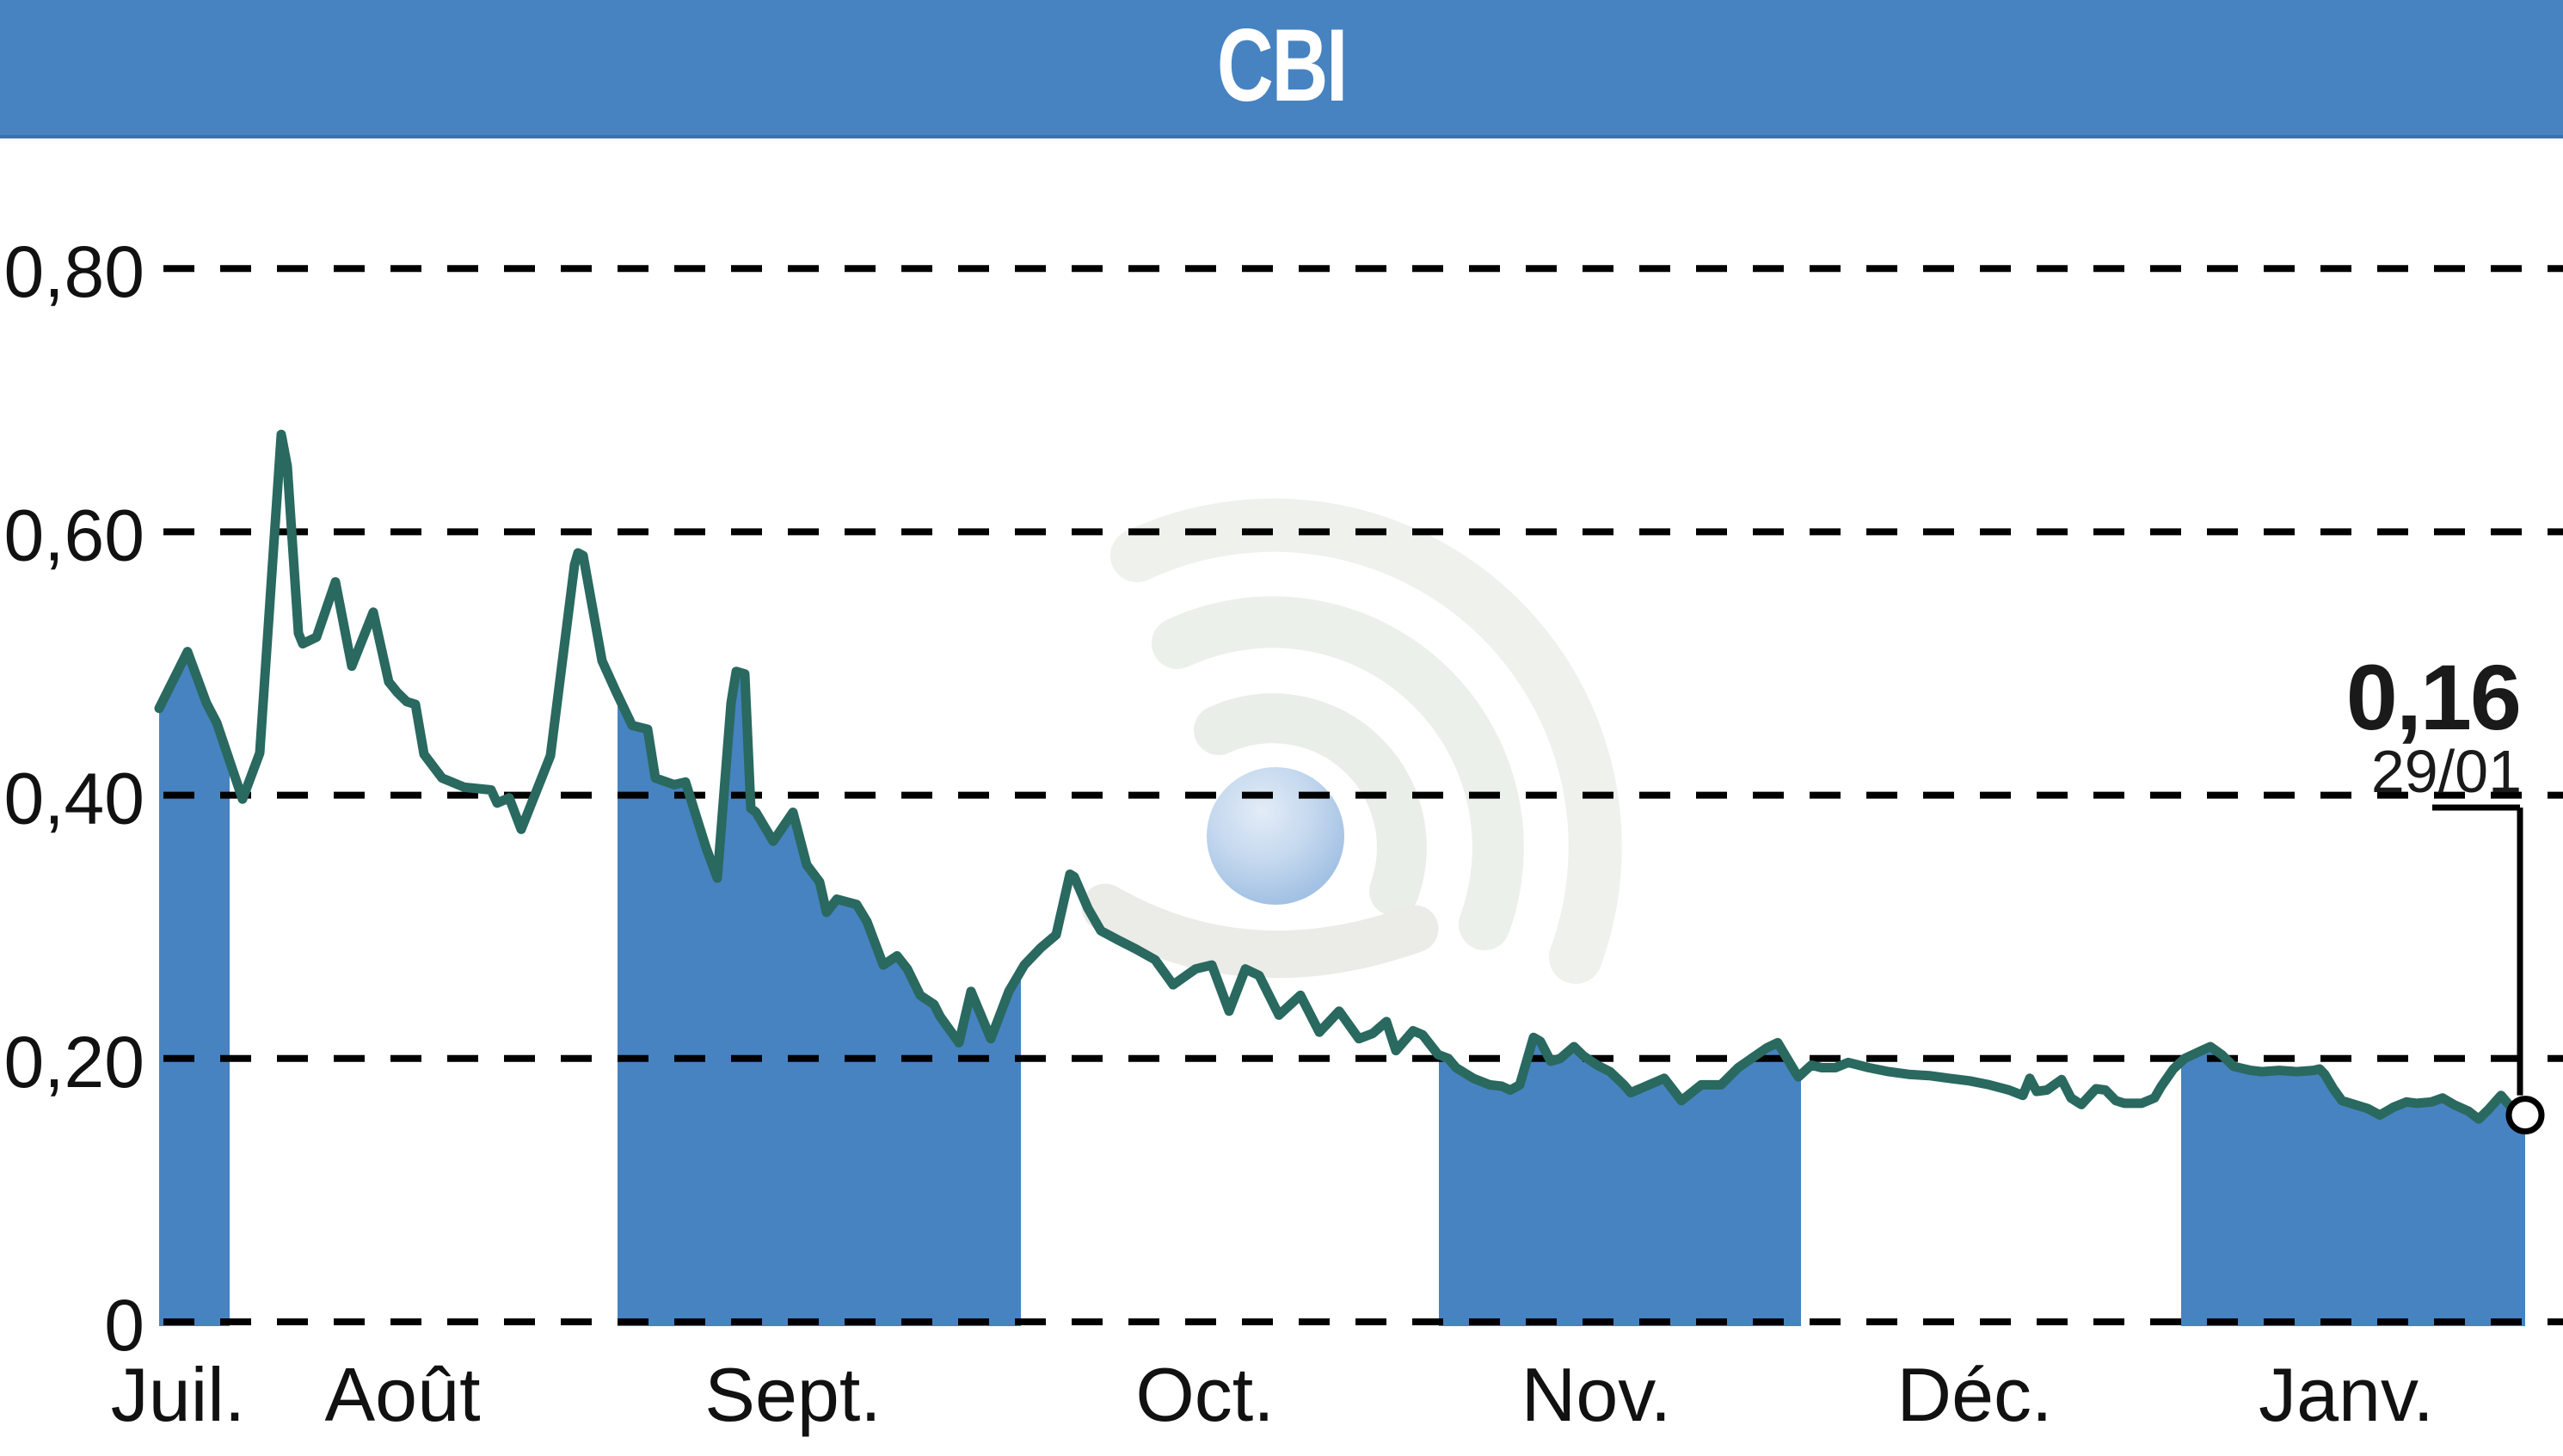 This screenshot has width=2563, height=1456. What do you see at coordinates (1975, 1395) in the screenshot?
I see `x-axis-month-label: Déc.` at bounding box center [1975, 1395].